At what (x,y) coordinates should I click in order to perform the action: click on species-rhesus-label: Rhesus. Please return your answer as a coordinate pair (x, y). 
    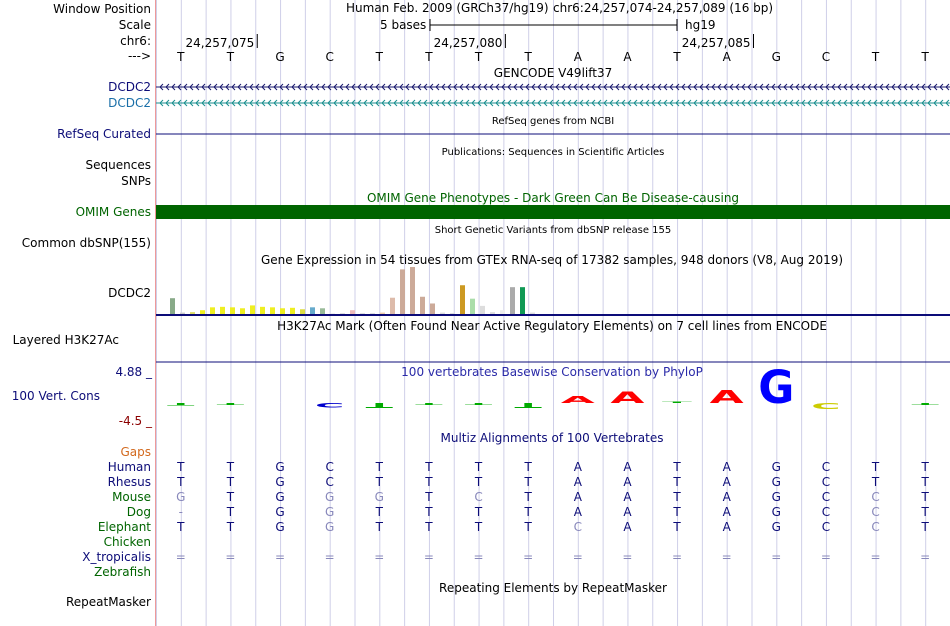
    Looking at the image, I should click on (129, 482).